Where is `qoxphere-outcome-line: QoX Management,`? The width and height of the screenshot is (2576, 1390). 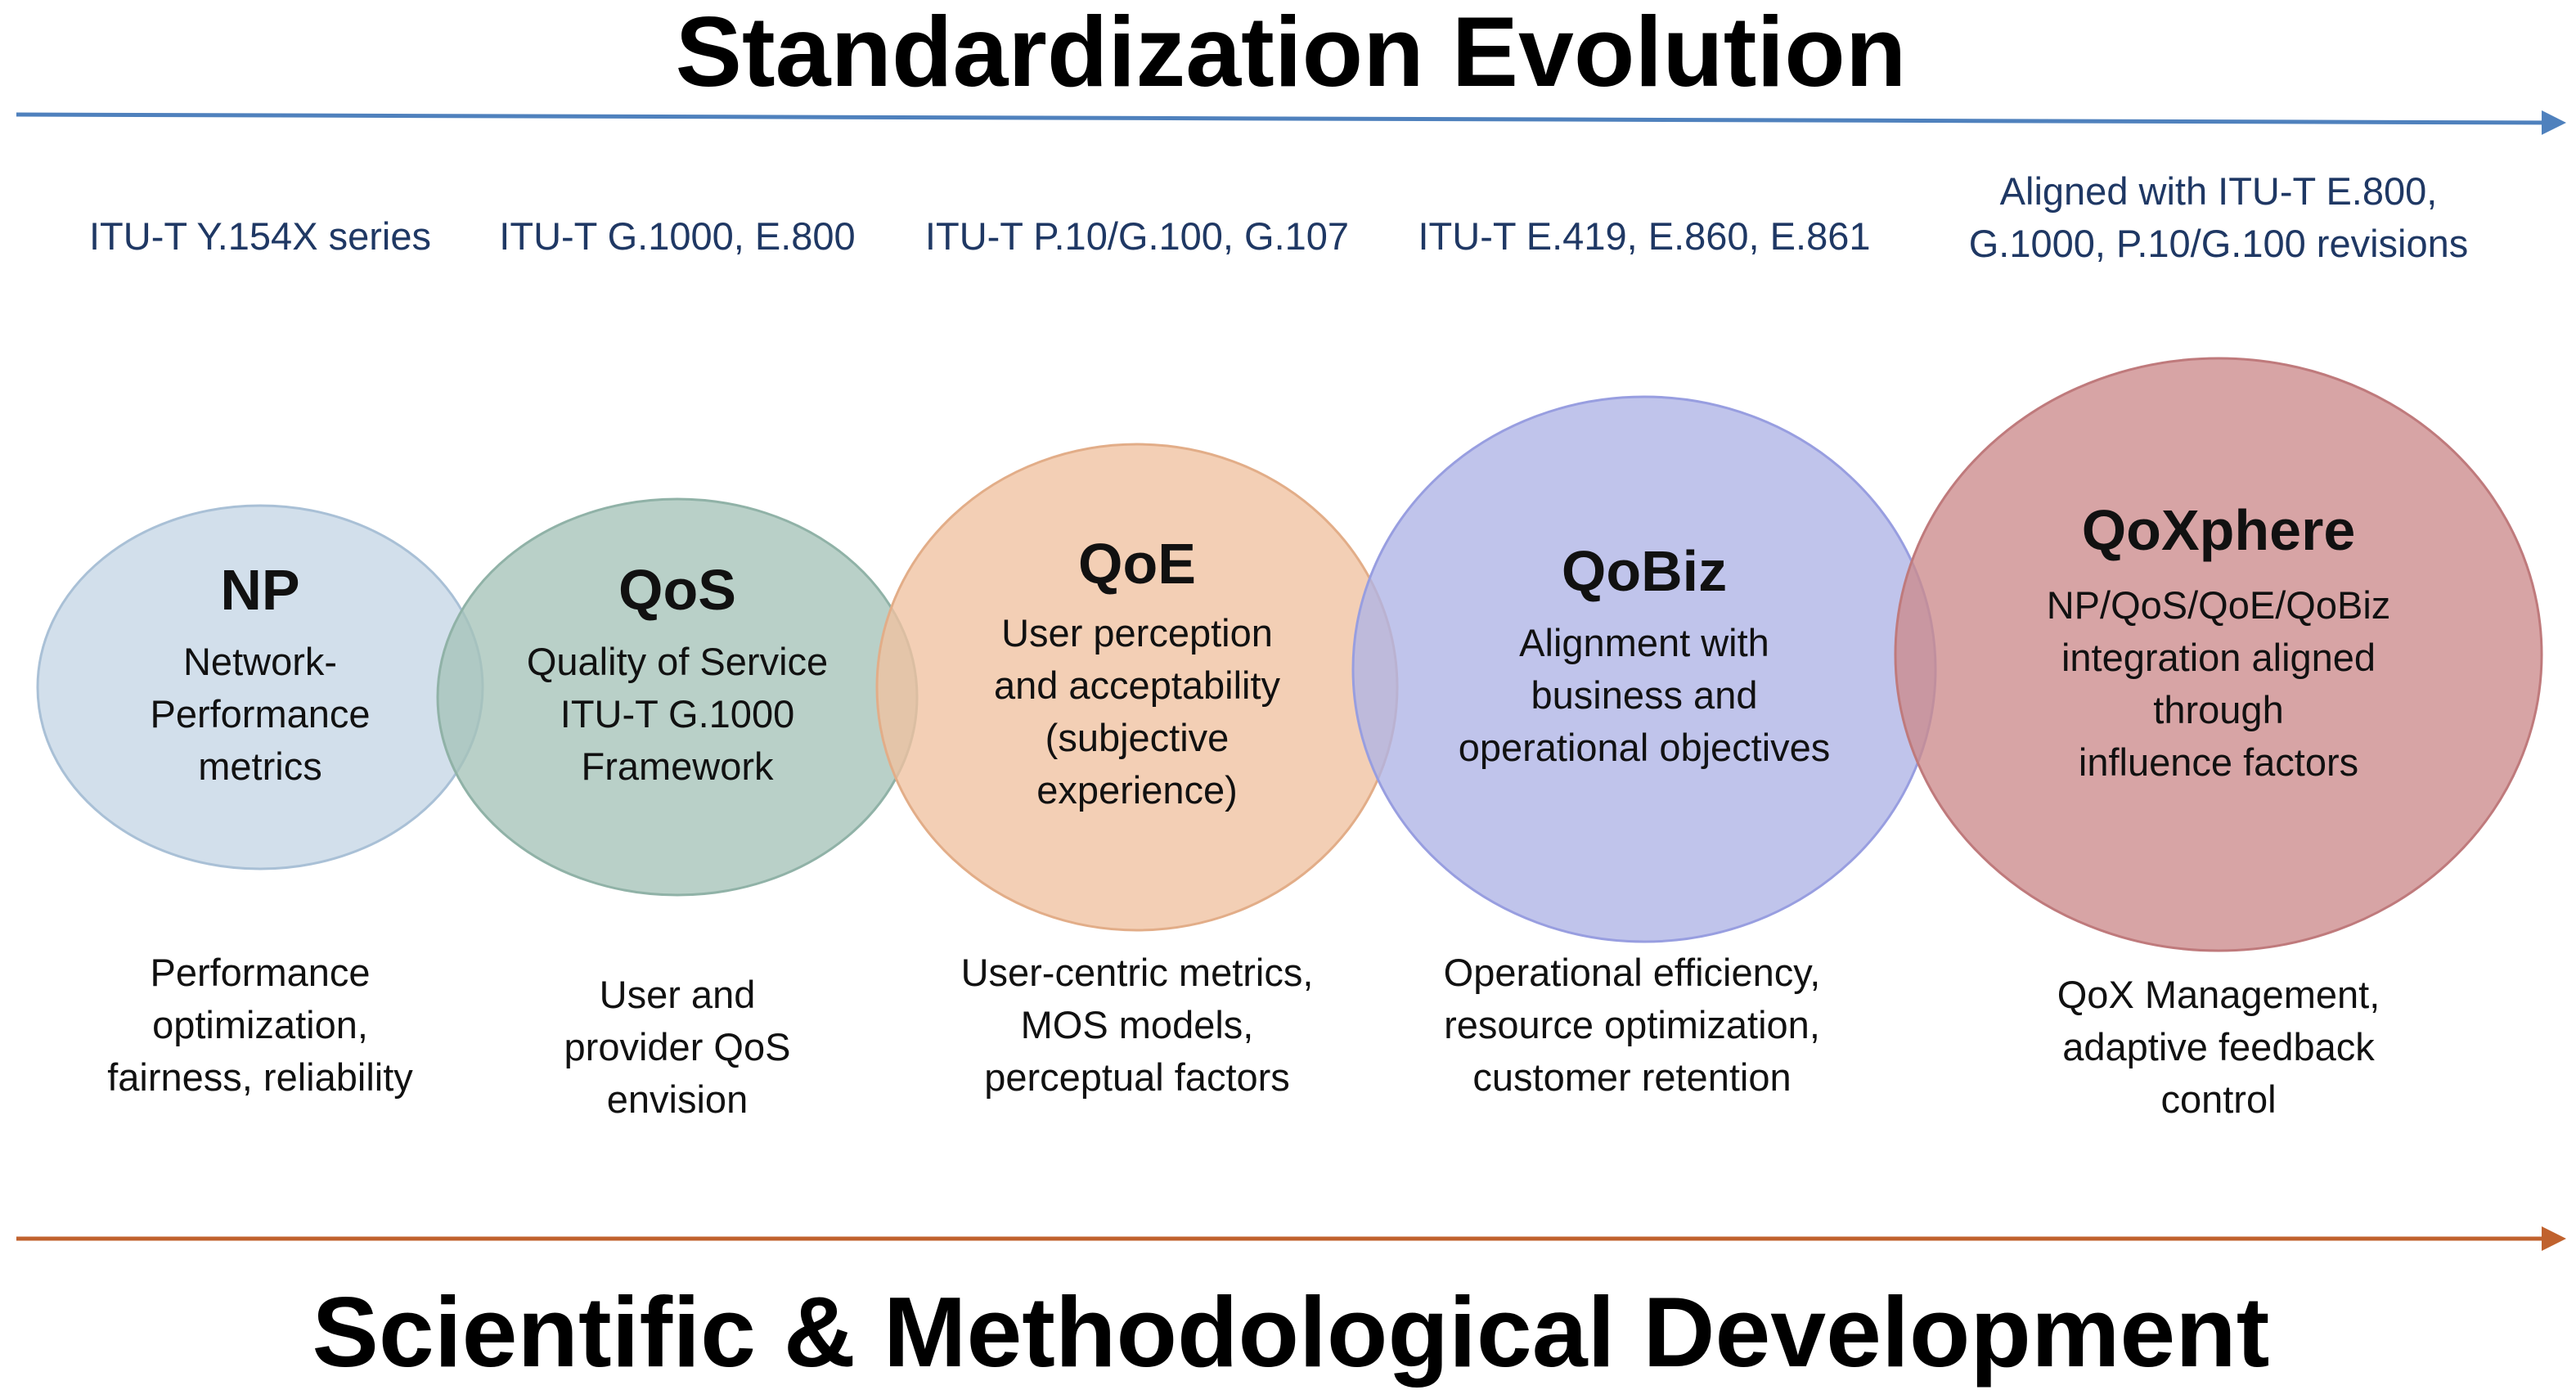 qoxphere-outcome-line: QoX Management, is located at coordinates (2218, 994).